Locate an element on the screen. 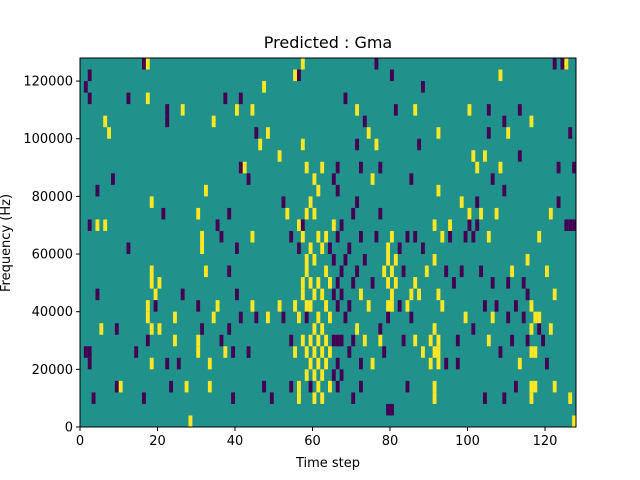 This screenshot has height=480, width=640. x-tick-label: 20 is located at coordinates (157, 441).